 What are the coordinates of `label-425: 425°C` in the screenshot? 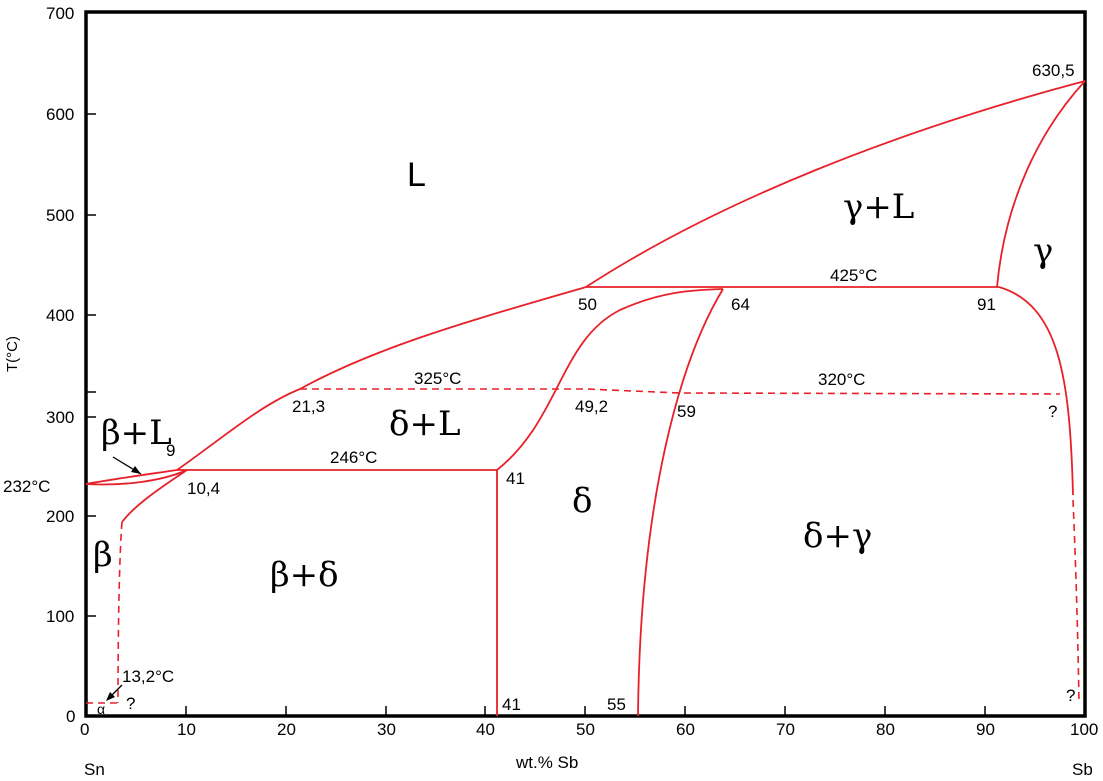 It's located at (853, 275).